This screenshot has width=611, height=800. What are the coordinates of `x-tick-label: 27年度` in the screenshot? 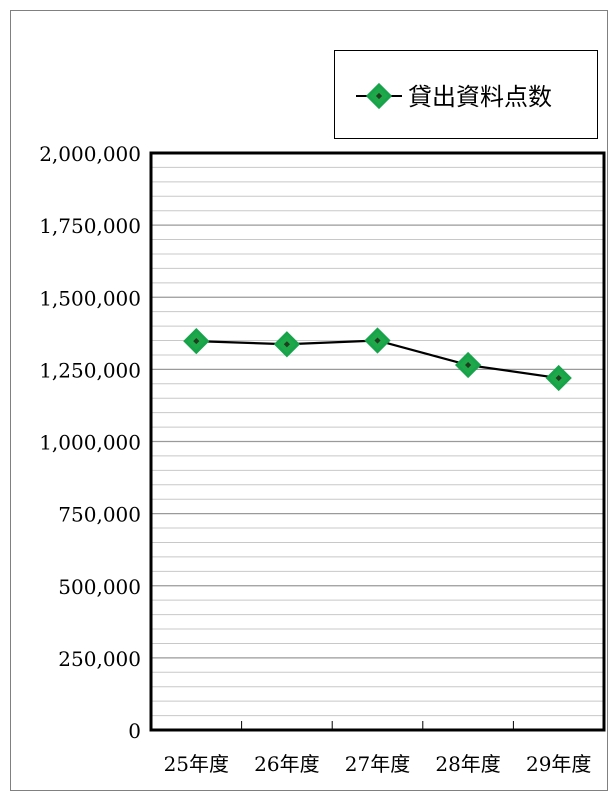 It's located at (377, 764).